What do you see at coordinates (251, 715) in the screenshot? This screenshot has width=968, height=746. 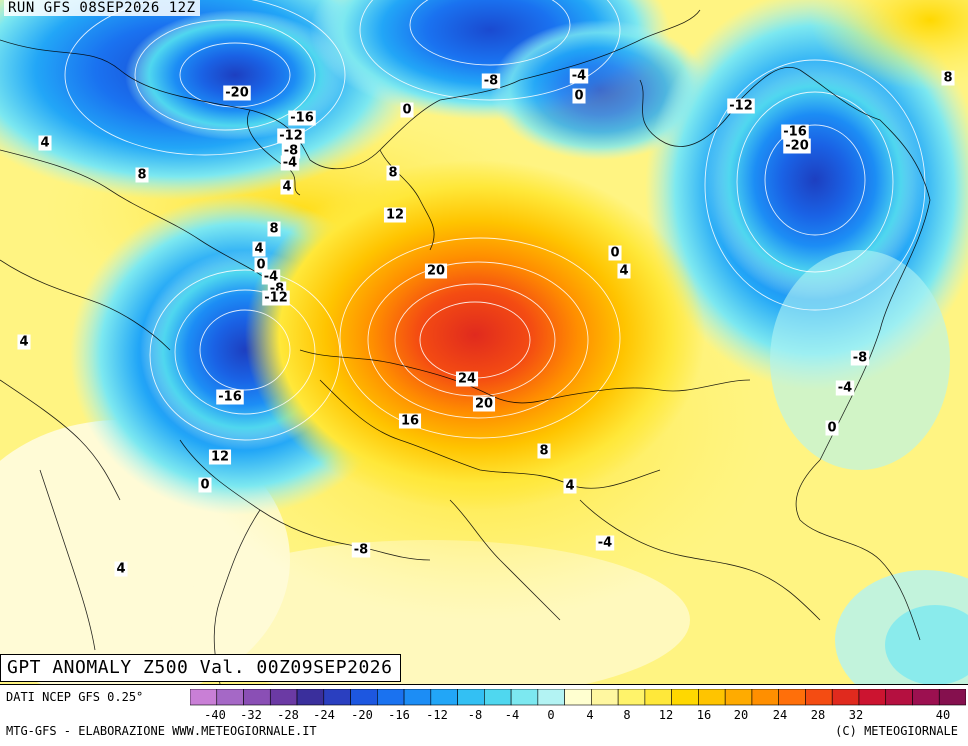 I see `legend-tick-label: -32` at bounding box center [251, 715].